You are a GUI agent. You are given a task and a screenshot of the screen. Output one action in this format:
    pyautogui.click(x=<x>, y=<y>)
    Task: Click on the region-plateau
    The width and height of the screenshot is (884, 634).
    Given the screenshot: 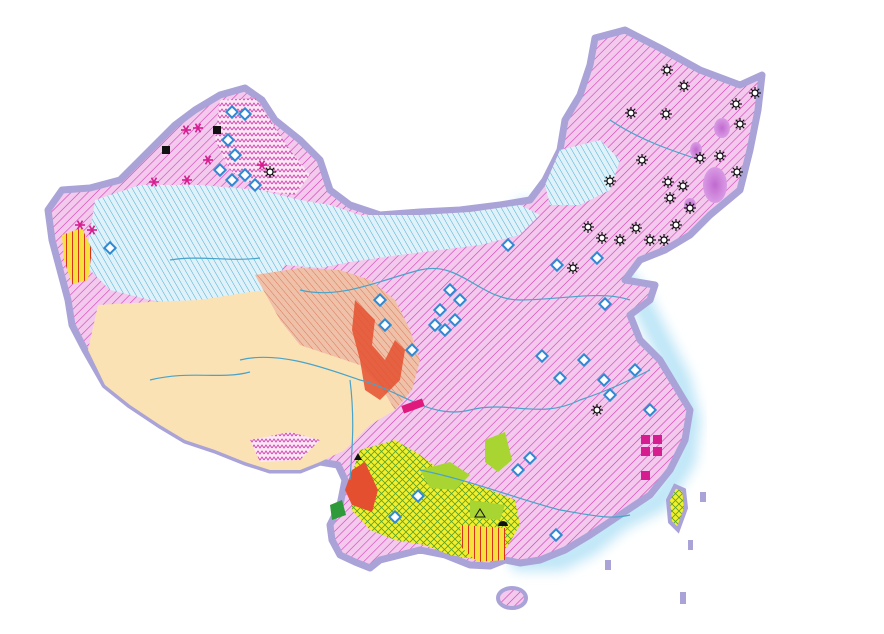 What is the action you would take?
    pyautogui.click(x=241, y=380)
    